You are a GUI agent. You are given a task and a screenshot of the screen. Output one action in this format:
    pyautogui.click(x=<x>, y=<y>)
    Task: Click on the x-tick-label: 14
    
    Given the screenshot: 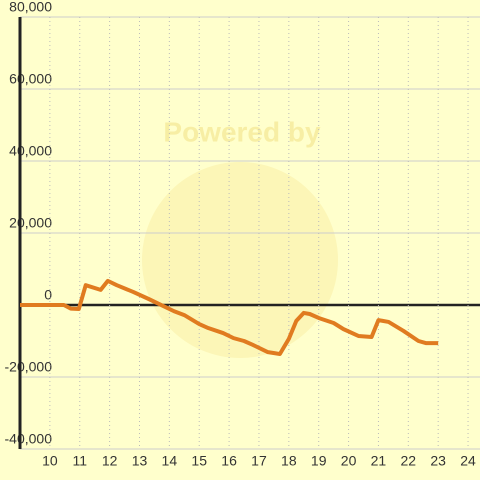 What is the action you would take?
    pyautogui.click(x=170, y=461)
    